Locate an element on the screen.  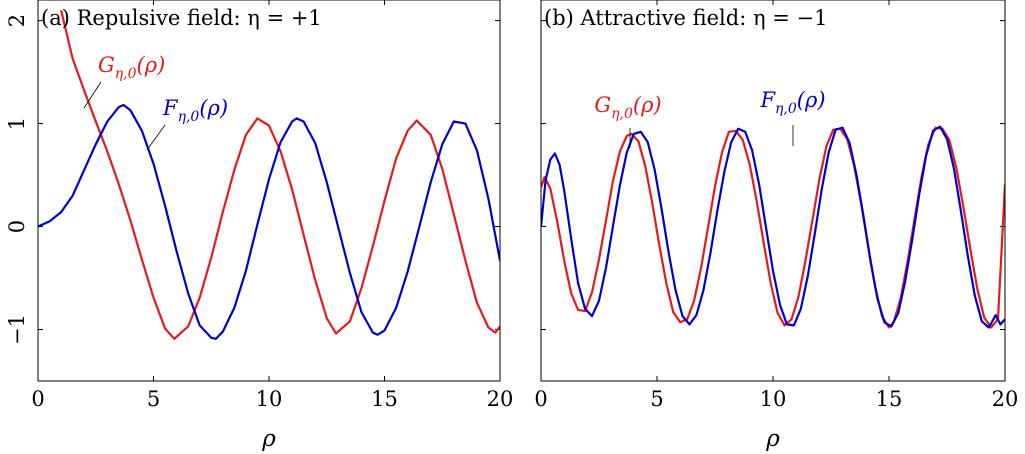
y-tick-label: 0 is located at coordinates (17, 226).